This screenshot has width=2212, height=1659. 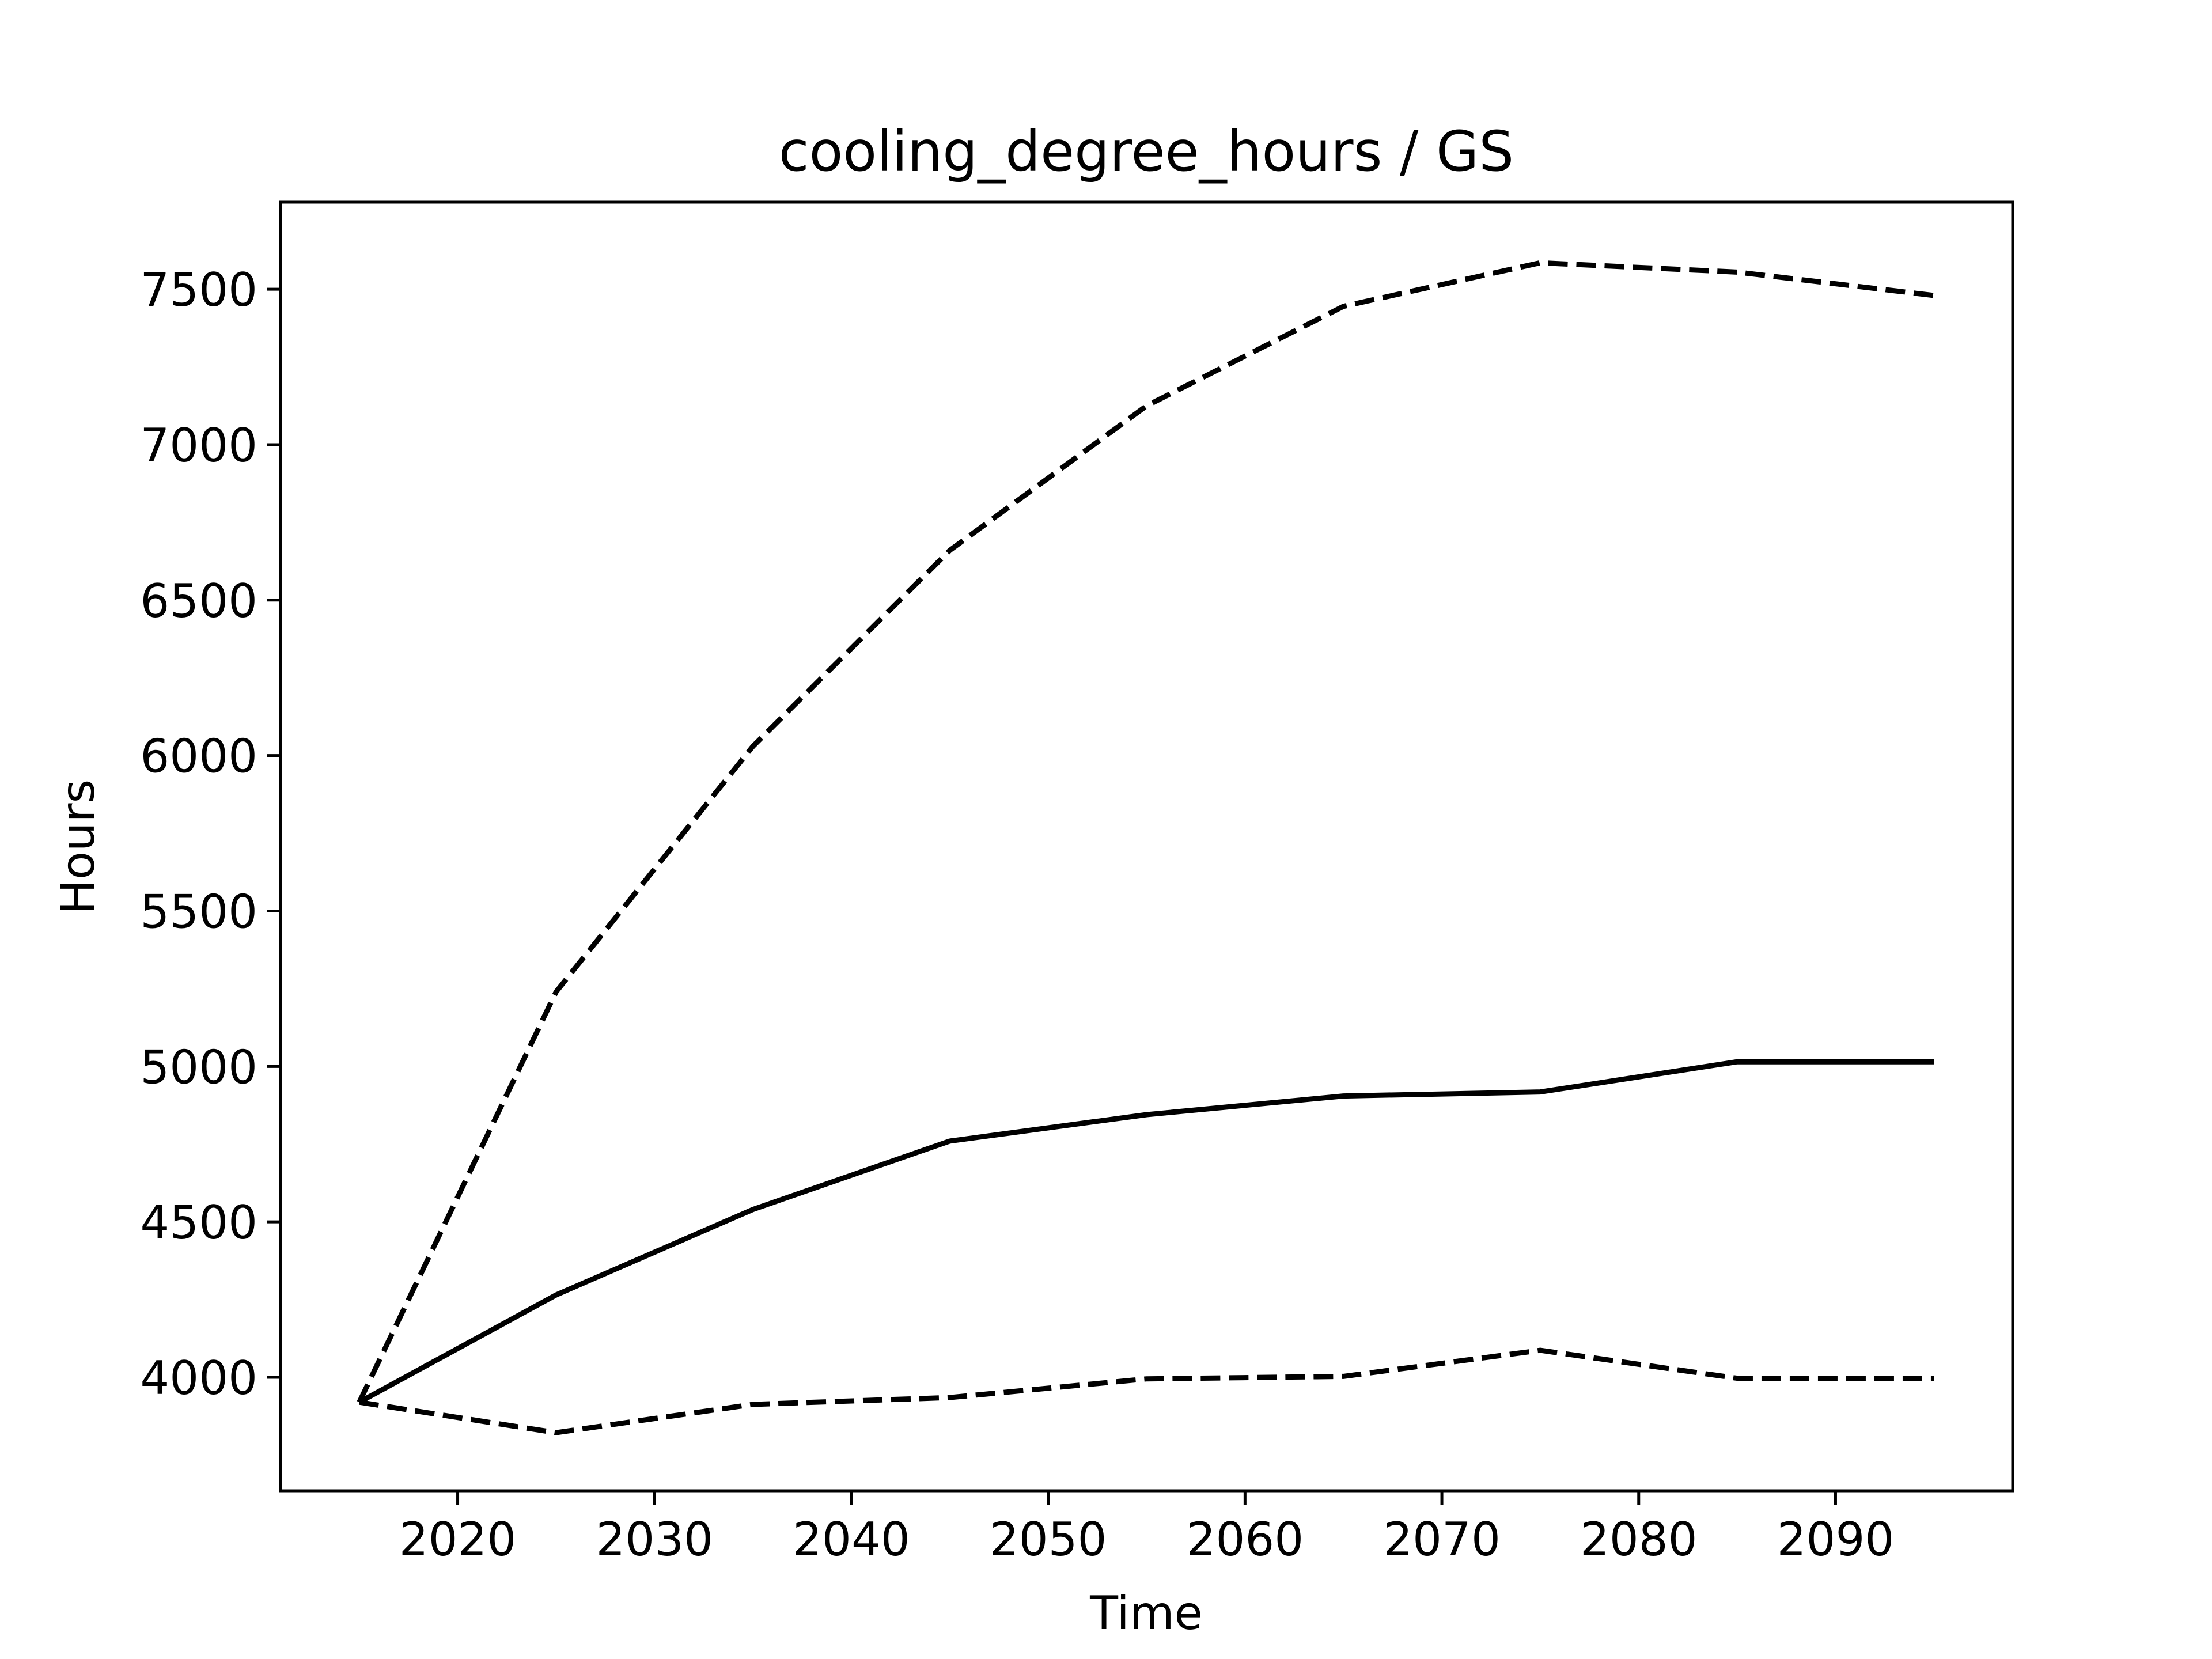 I want to click on chart-title: cooling_degree_hours / GS, so click(x=1146, y=151).